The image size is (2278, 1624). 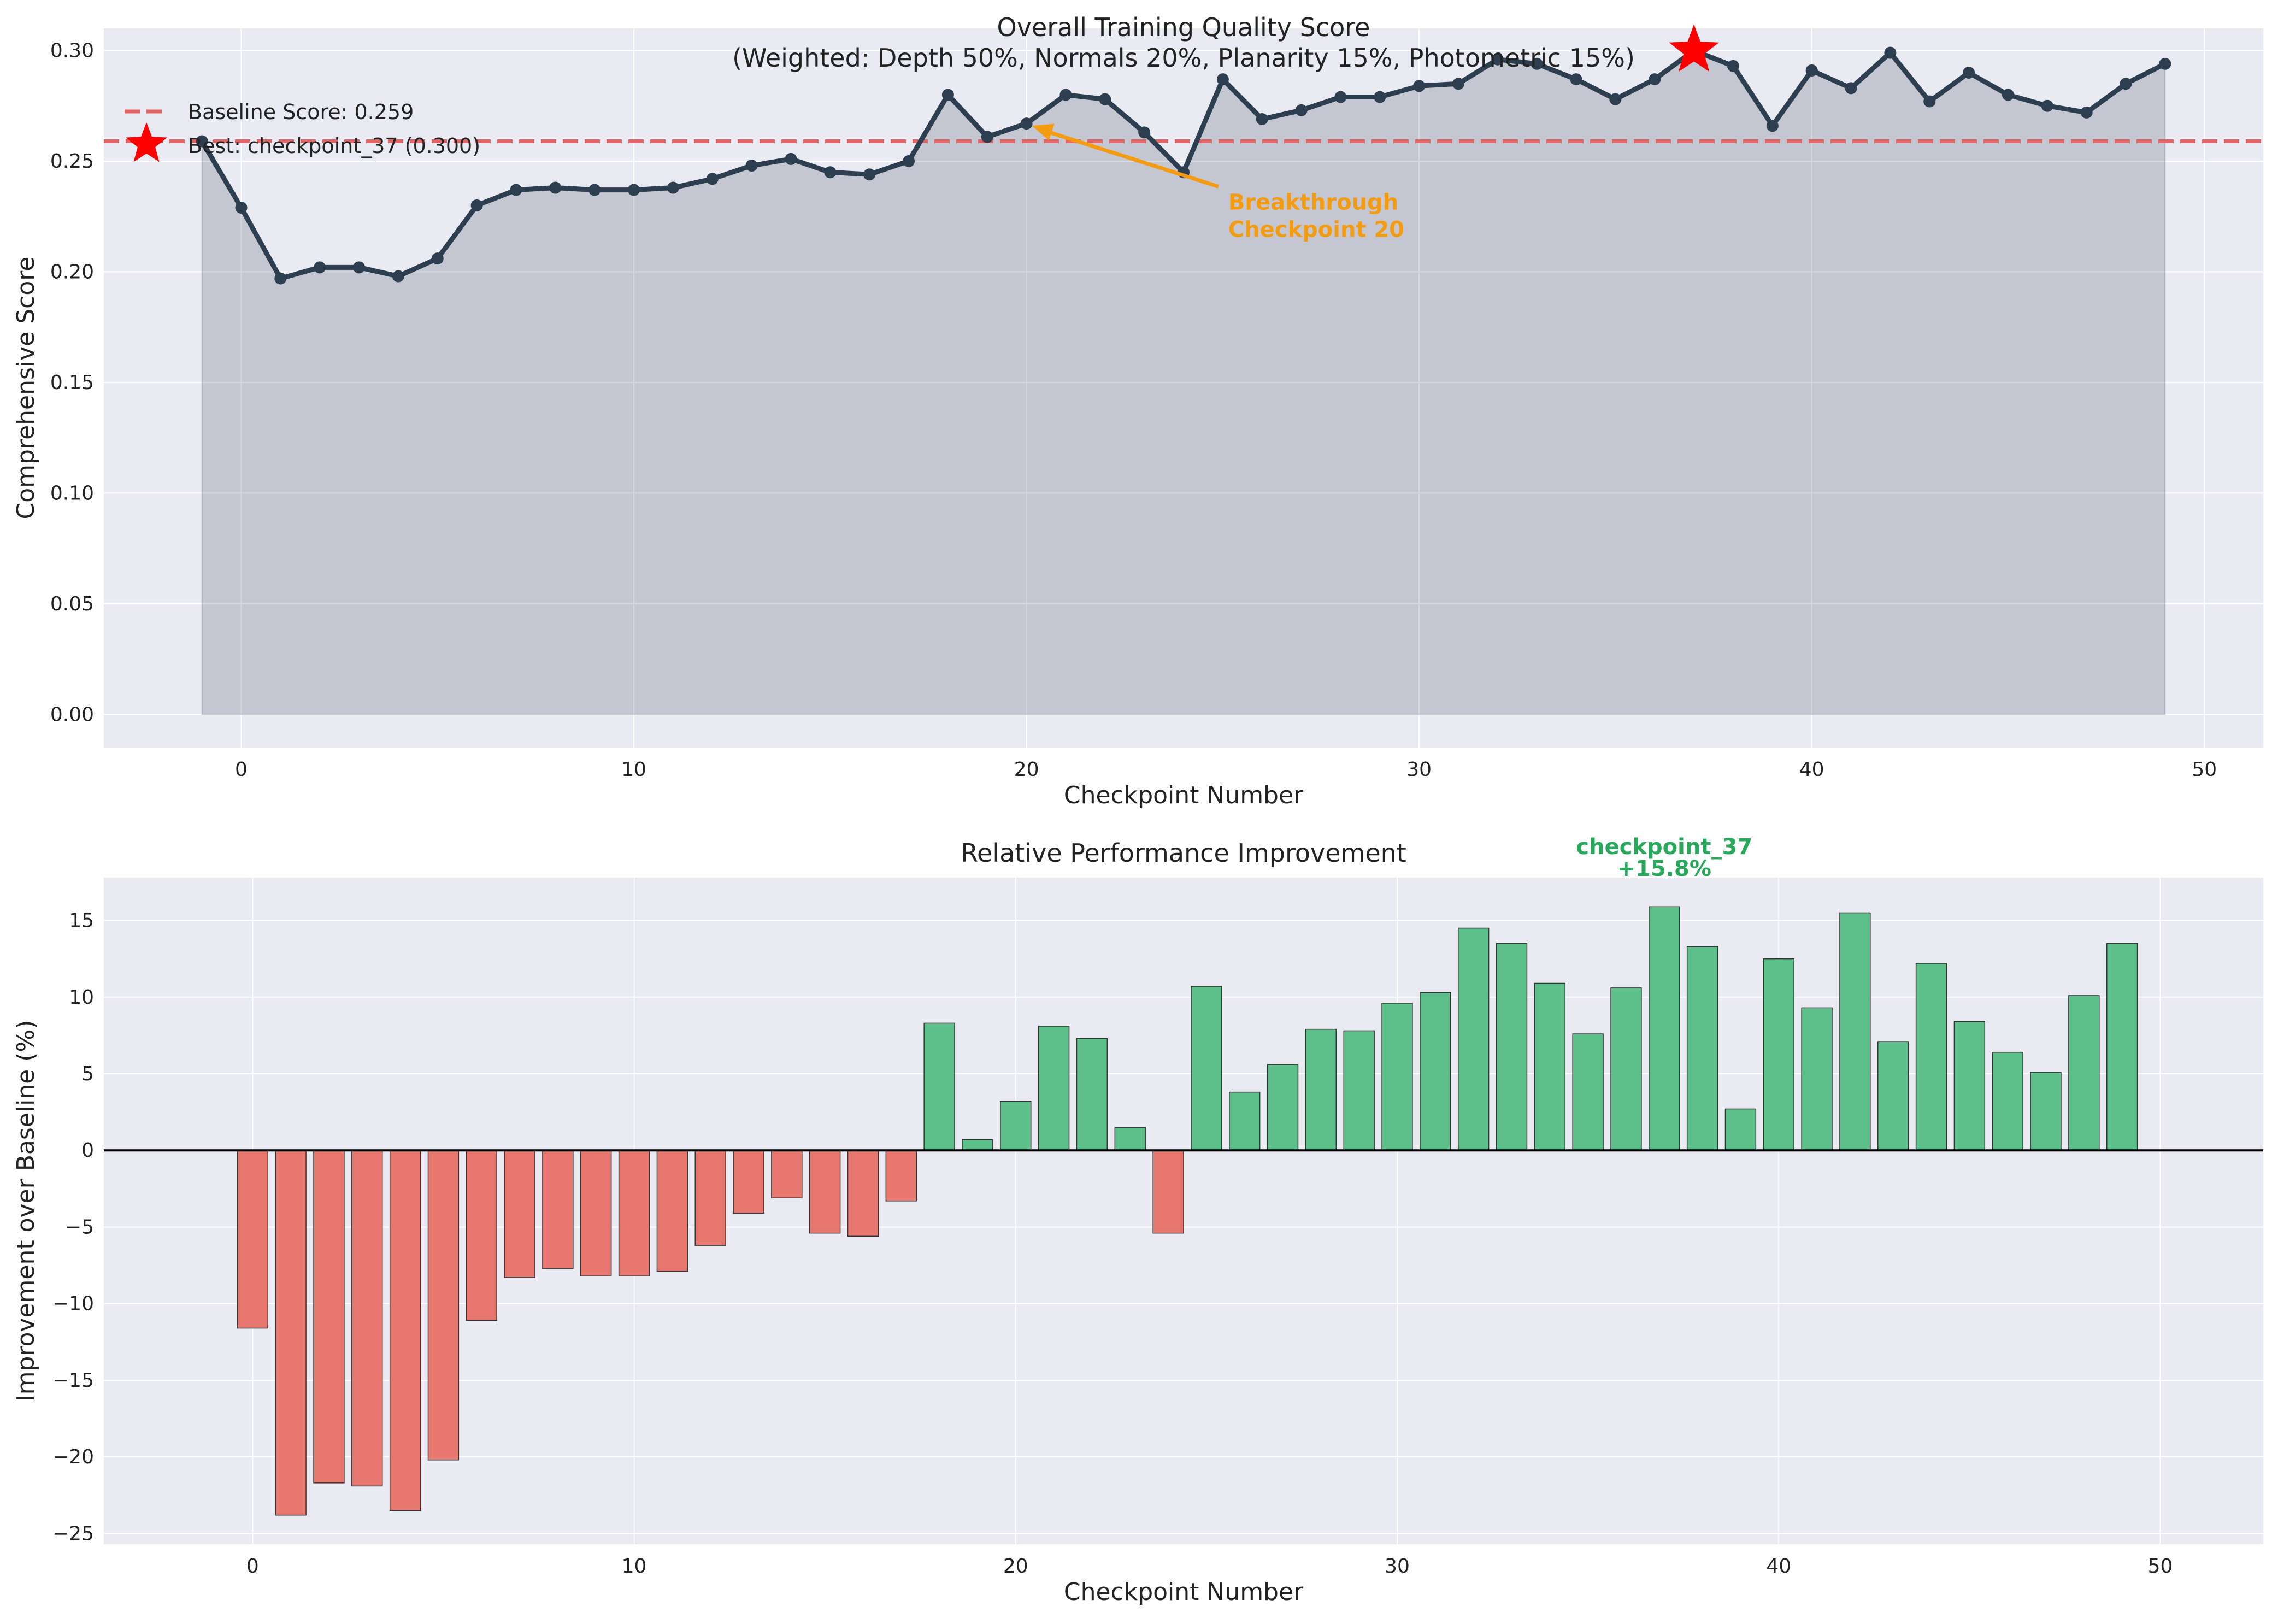 I want to click on y-tick-label: 0, so click(x=87, y=1150).